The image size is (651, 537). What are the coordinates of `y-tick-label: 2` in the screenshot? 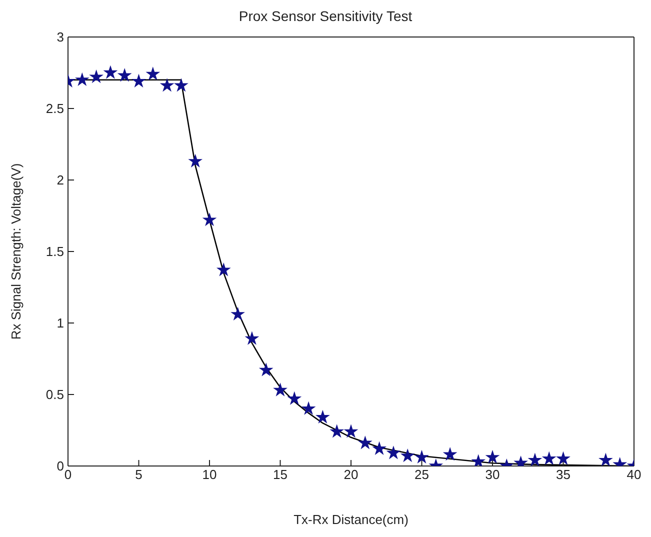 It's located at (60, 180).